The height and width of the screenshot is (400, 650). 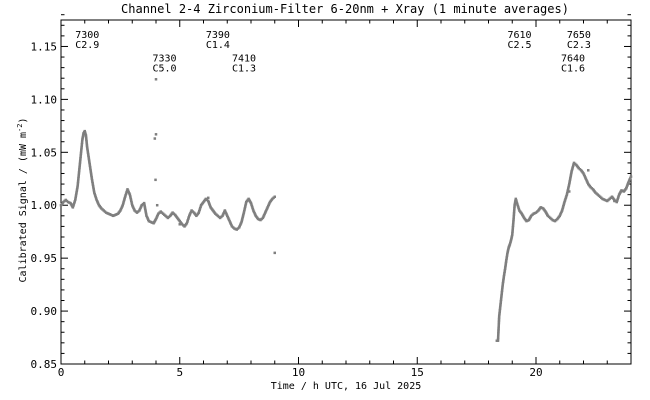 What do you see at coordinates (573, 68) in the screenshot?
I see `flare-annotation-line: C1.6` at bounding box center [573, 68].